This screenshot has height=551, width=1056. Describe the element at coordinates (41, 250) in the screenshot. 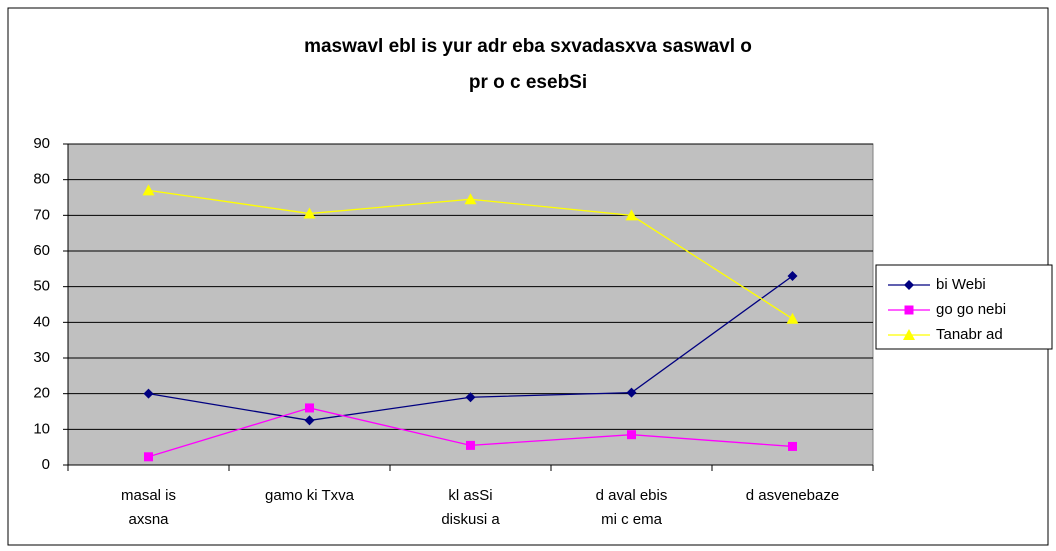

I see `y-tick-label: 60` at that location.